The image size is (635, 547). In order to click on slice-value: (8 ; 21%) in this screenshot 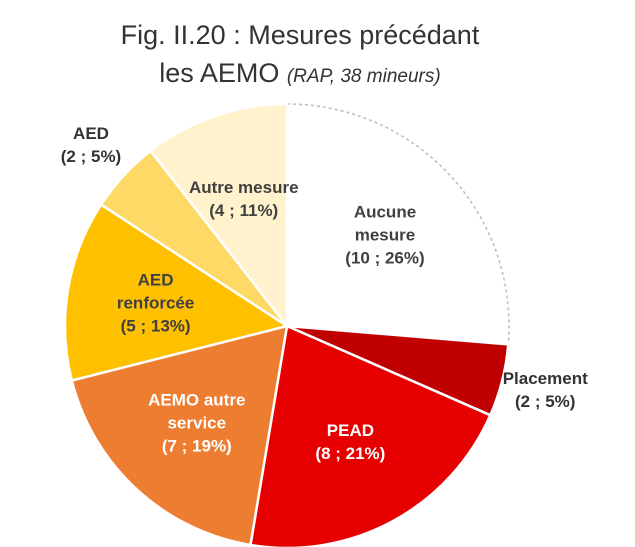, I will do `click(350, 454)`.